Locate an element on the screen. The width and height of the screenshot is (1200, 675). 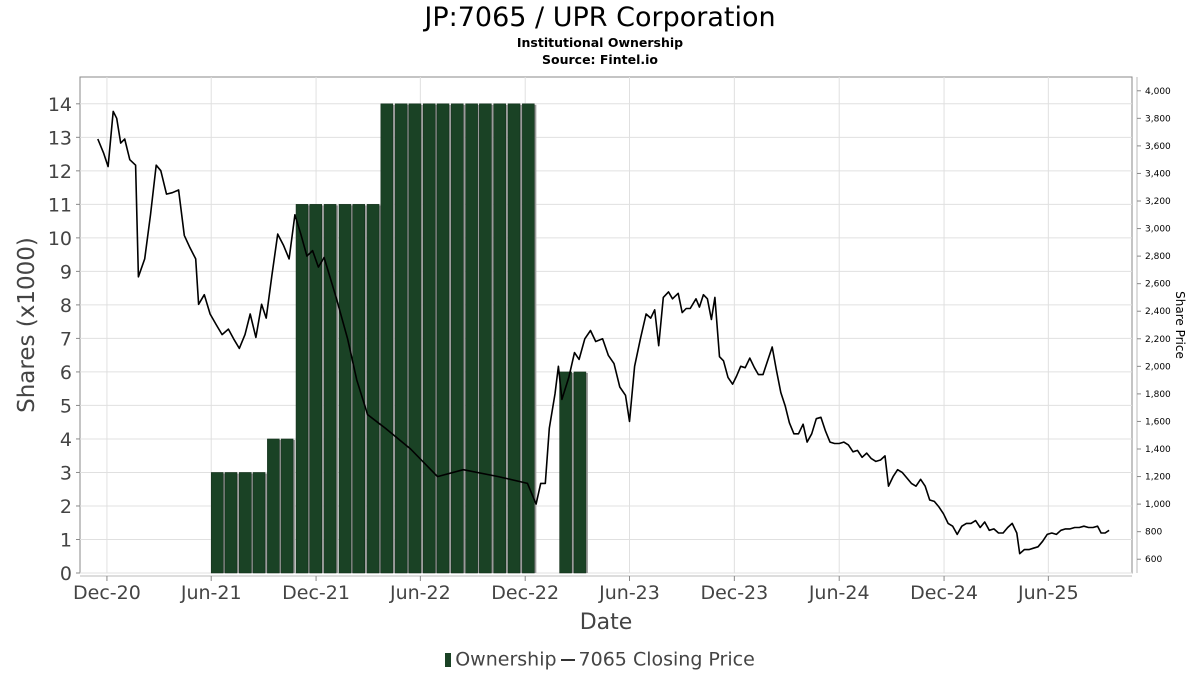
y2-tick-label: 1,600 is located at coordinates (1158, 422).